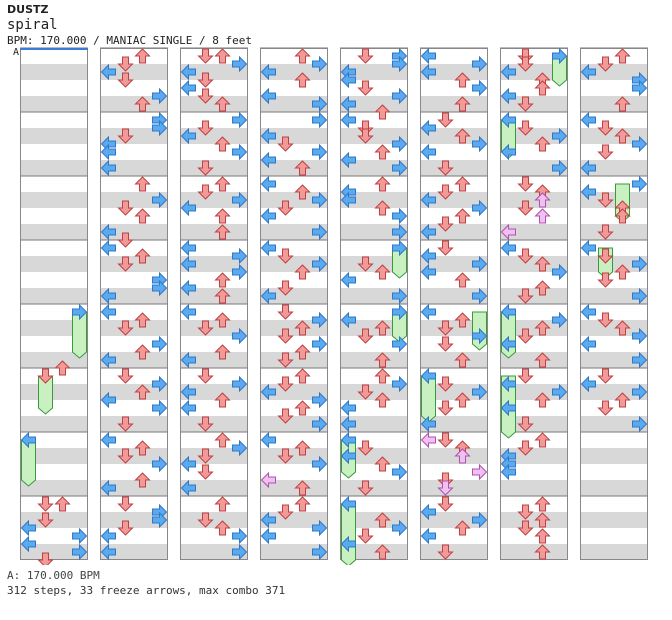  Describe the element at coordinates (53, 575) in the screenshot. I see `bpm-legend: A: 170.000 BPM` at that location.